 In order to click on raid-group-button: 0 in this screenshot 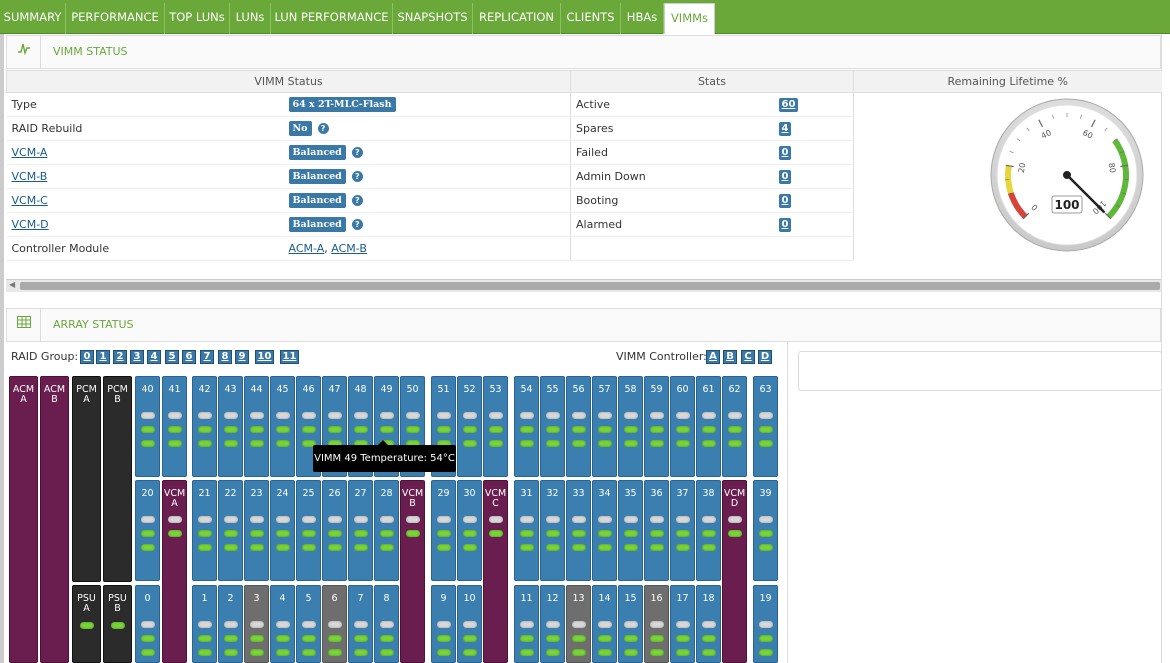, I will do `click(87, 357)`.